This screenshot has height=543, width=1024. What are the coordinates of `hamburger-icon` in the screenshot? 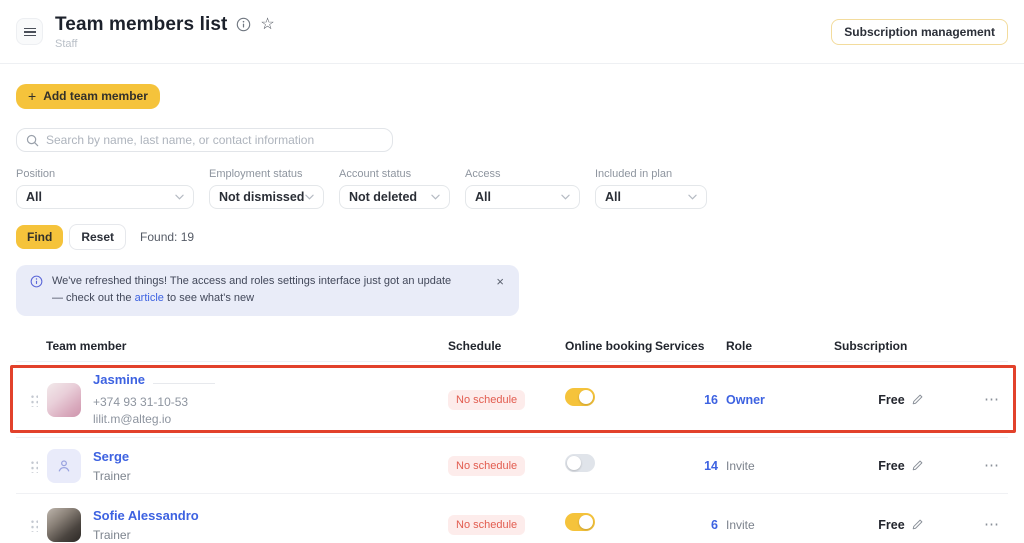 It's located at (29, 31).